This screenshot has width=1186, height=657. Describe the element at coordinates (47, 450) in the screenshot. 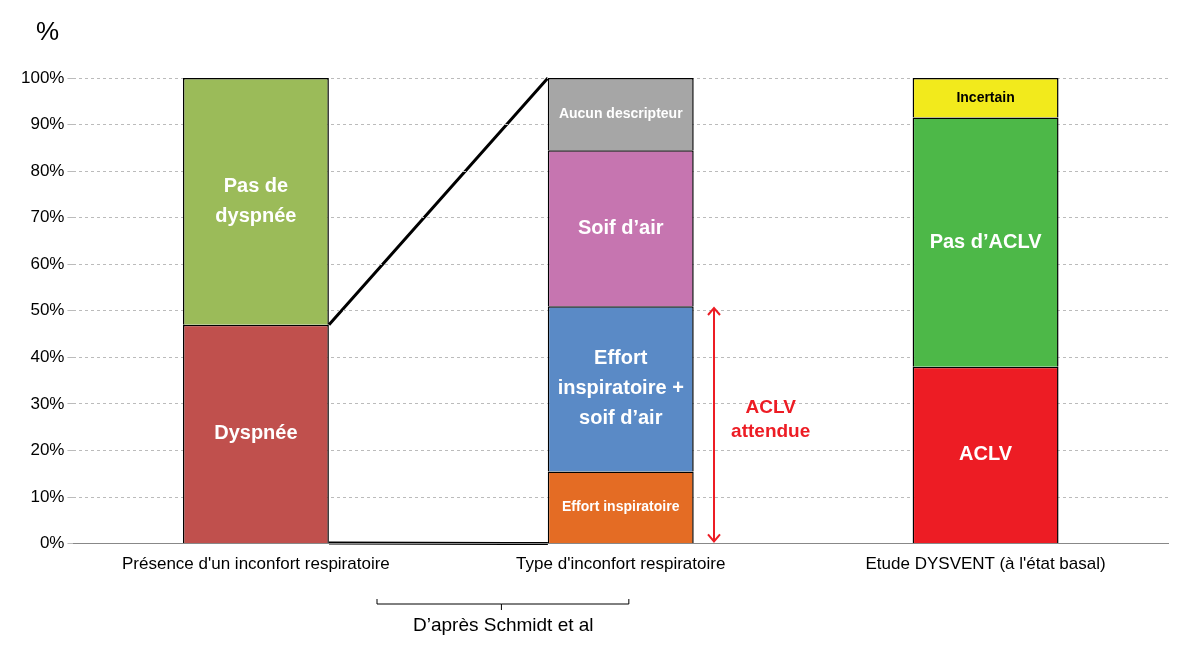

I see `y-tick-label: 20%` at that location.